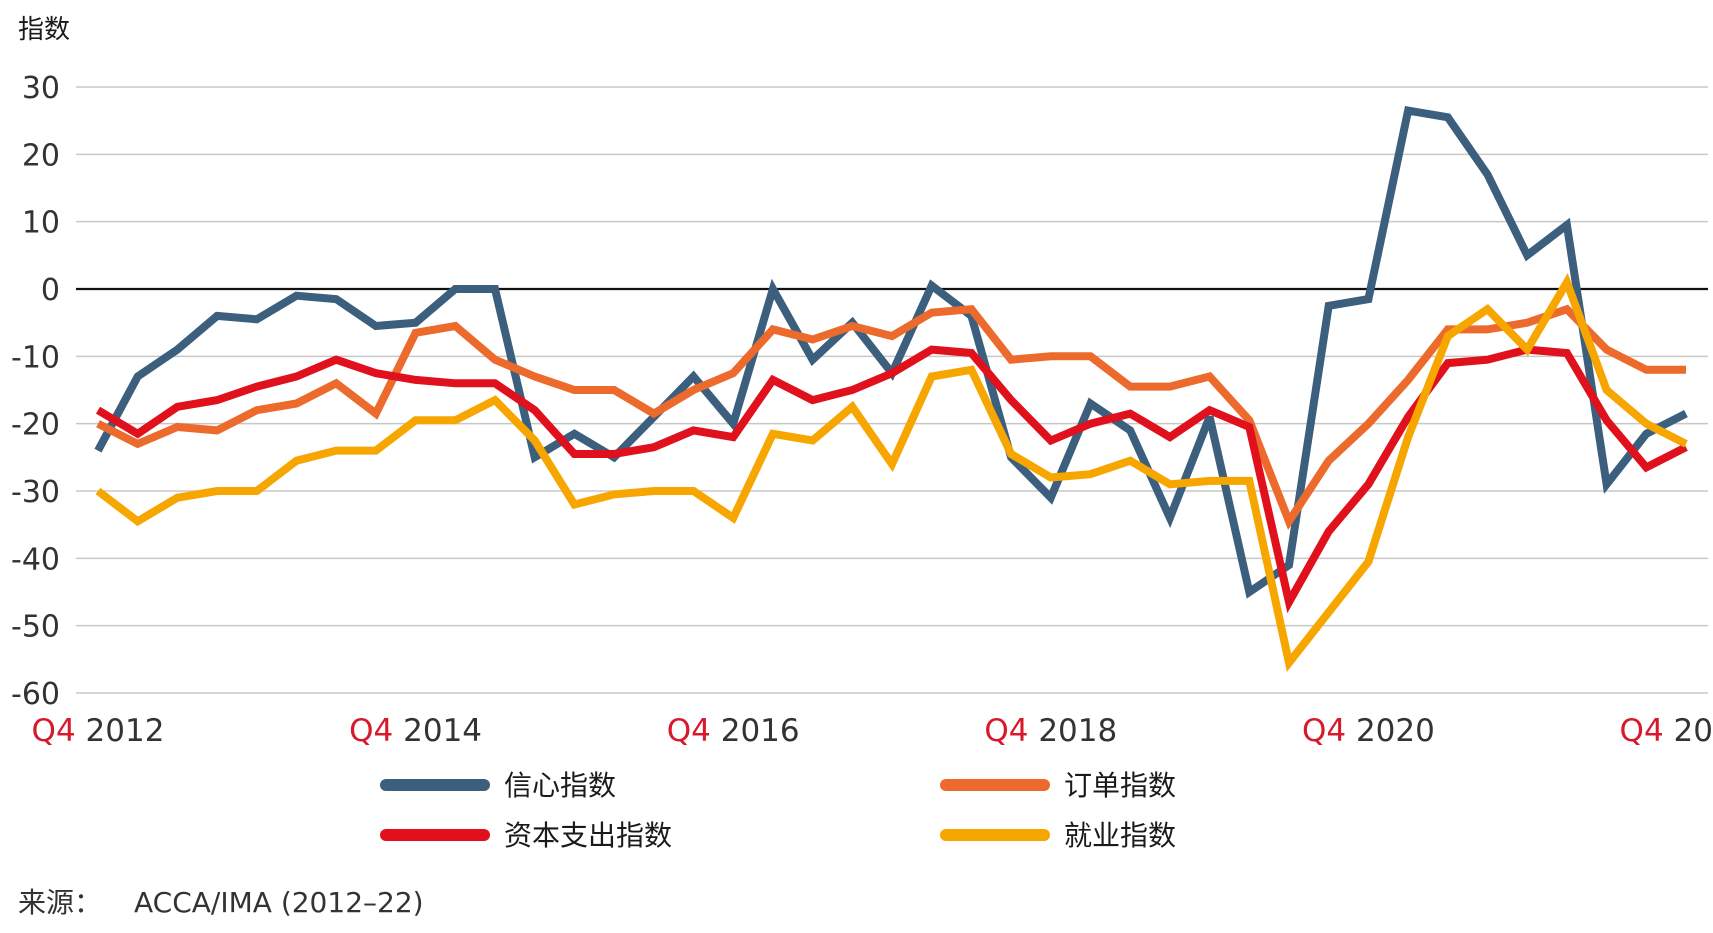 The image size is (1713, 933). Describe the element at coordinates (1120, 785) in the screenshot. I see `legend-label-2: 订单指数` at that location.